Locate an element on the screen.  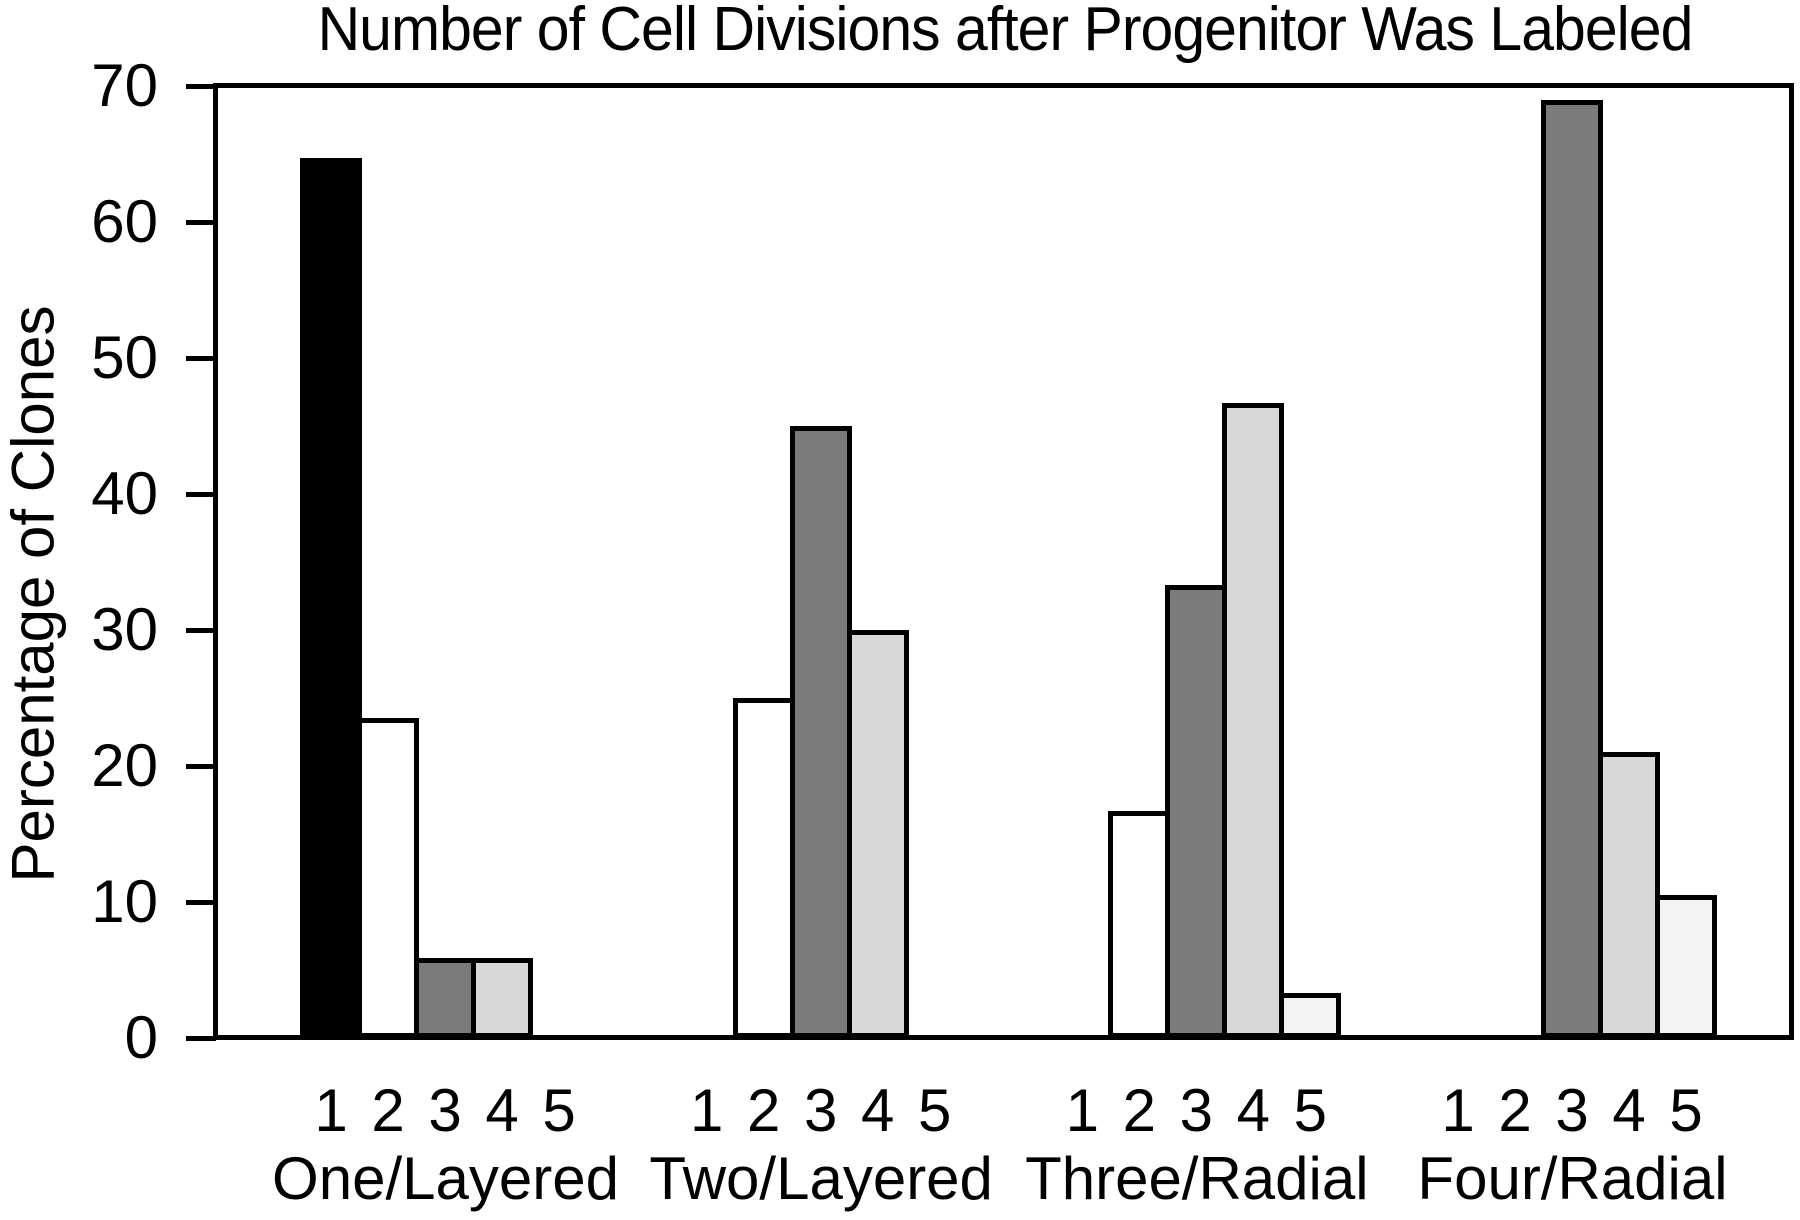
x-tick-label-two-layered-1: 1 is located at coordinates (706, 1110).